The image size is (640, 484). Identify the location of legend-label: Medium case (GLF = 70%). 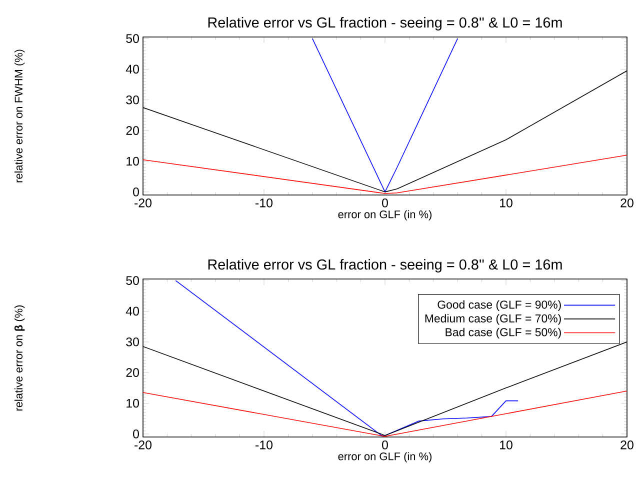
(493, 319).